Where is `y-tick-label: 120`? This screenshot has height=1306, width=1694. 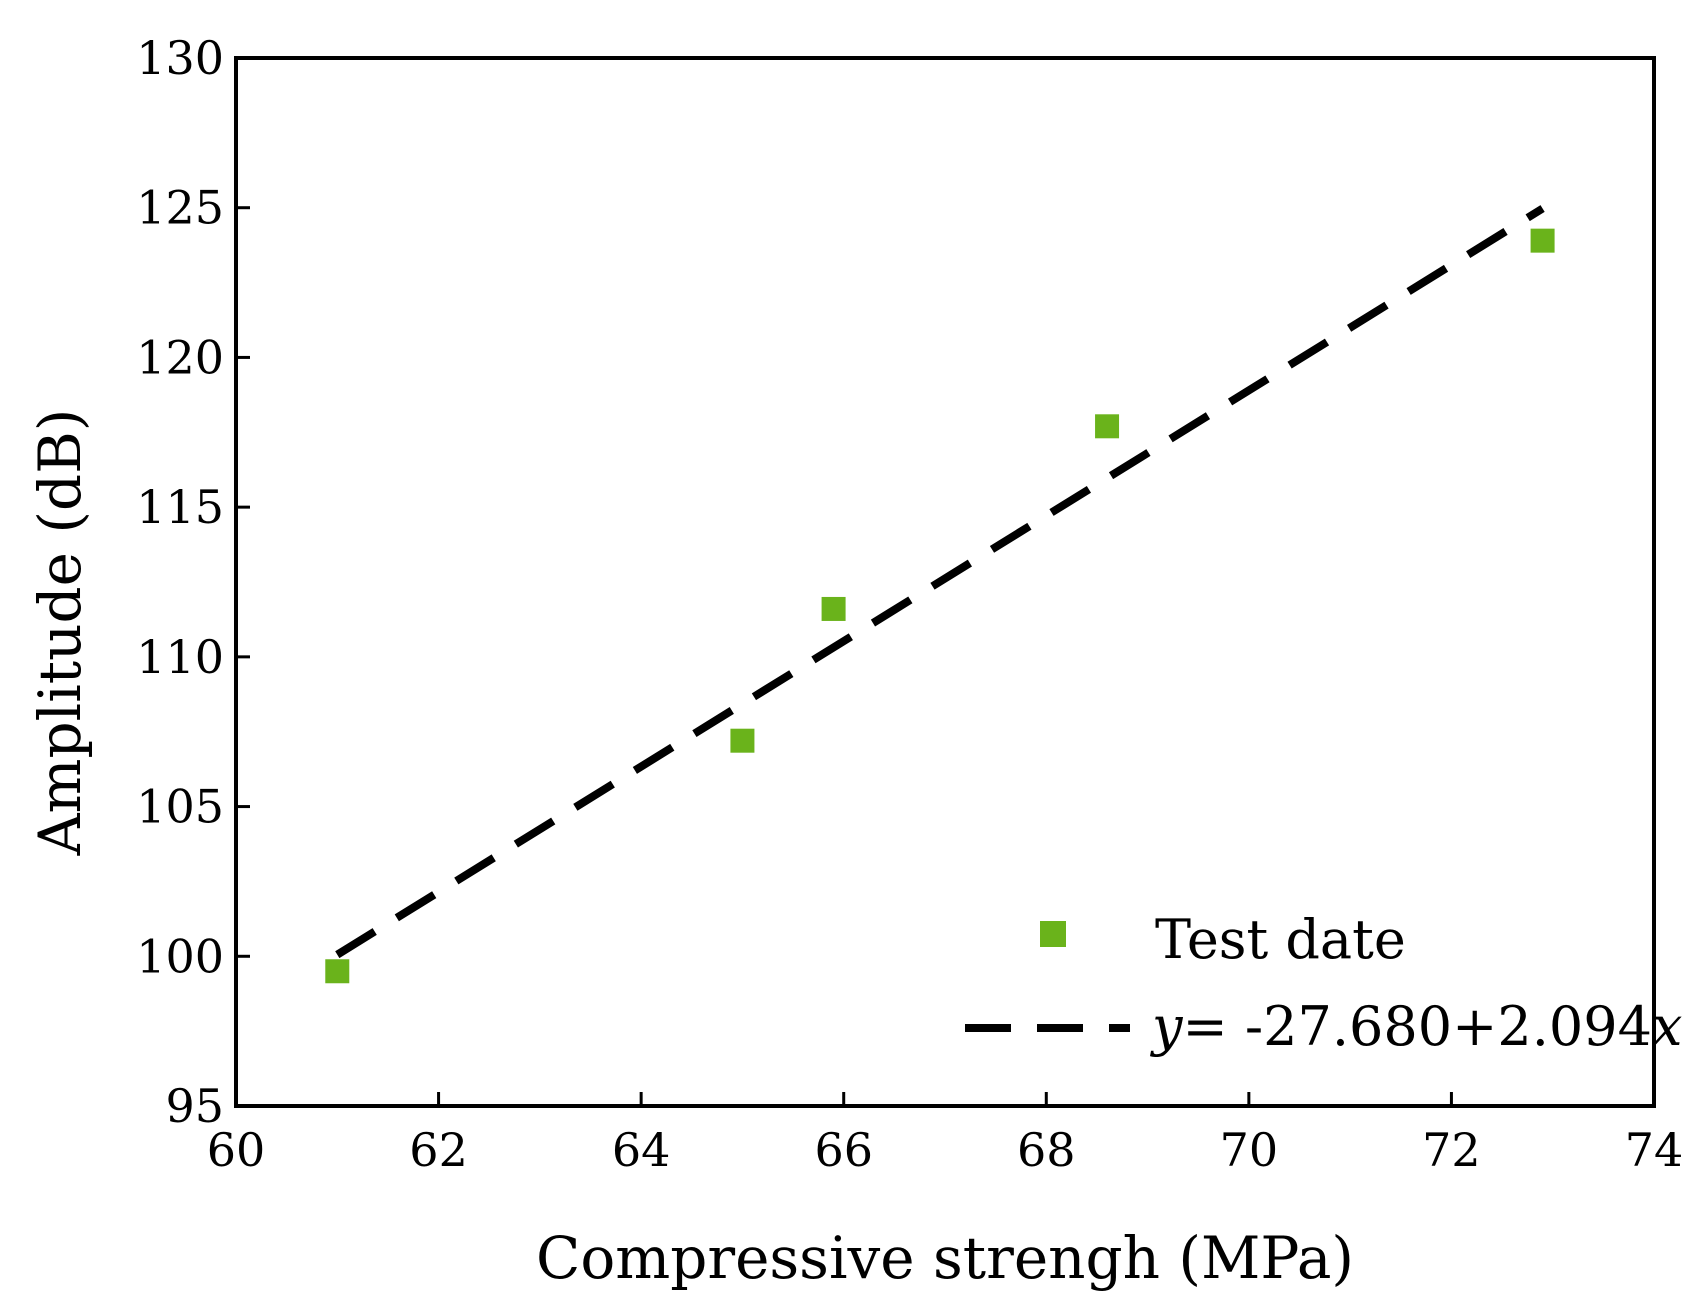 y-tick-label: 120 is located at coordinates (180, 357).